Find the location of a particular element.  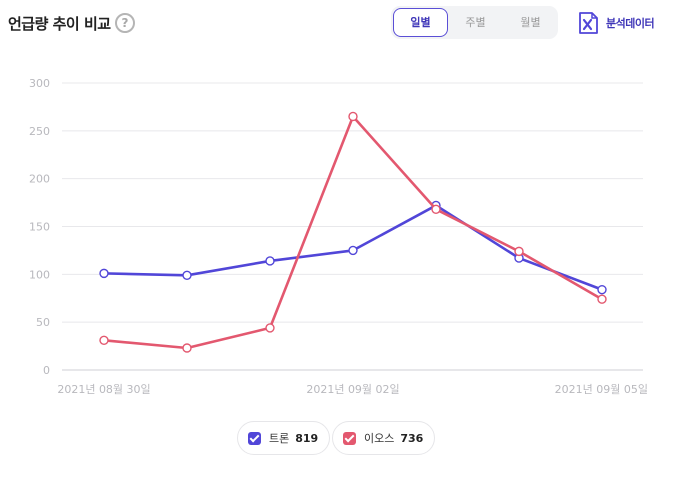

chart-header: 언급량 추이 비교 ? 일별 주별 월별 분석데이터 is located at coordinates (336, 24).